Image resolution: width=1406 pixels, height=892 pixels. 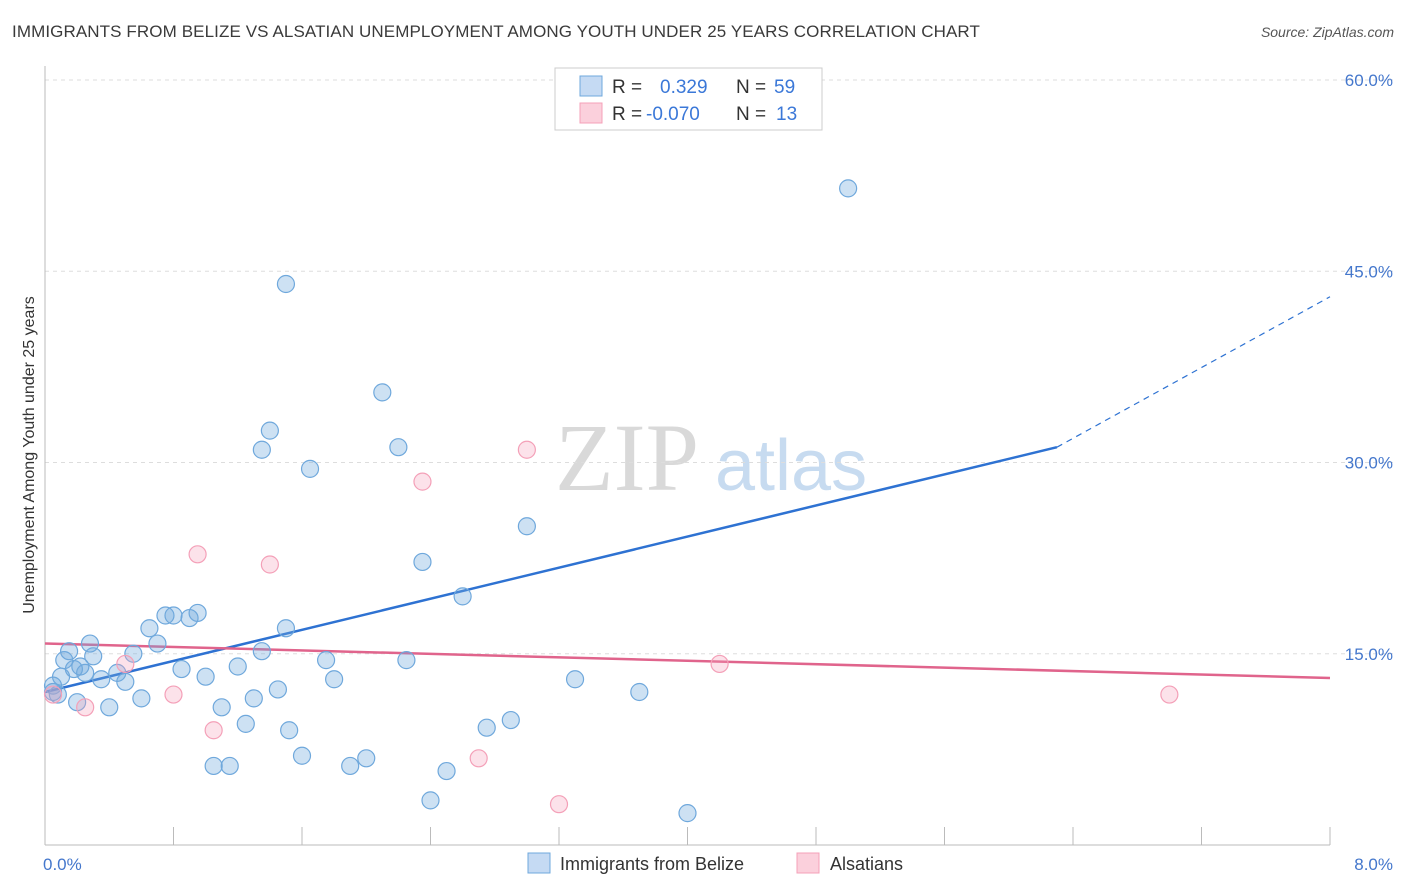 What do you see at coordinates (1369, 80) in the screenshot?
I see `y-tick-label: 60.0%` at bounding box center [1369, 80].